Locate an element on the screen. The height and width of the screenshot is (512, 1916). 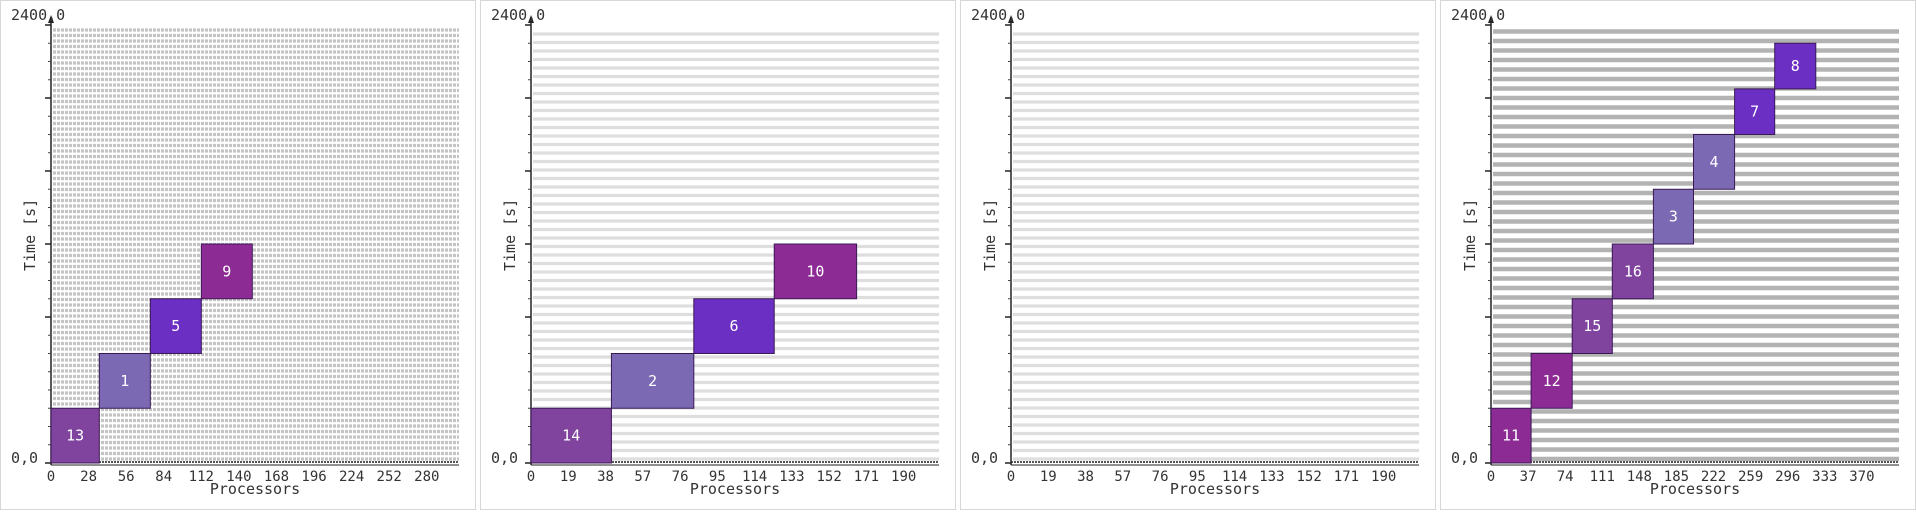
x-tick-label: 252 is located at coordinates (389, 477).